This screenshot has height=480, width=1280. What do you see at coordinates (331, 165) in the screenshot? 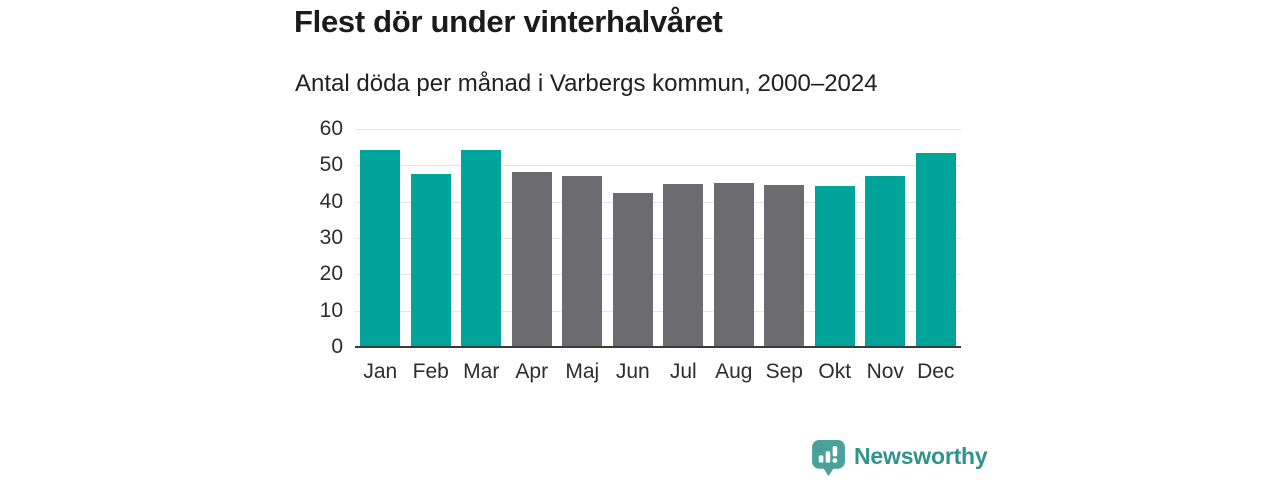
I see `y-tick-label-50: 50` at bounding box center [331, 165].